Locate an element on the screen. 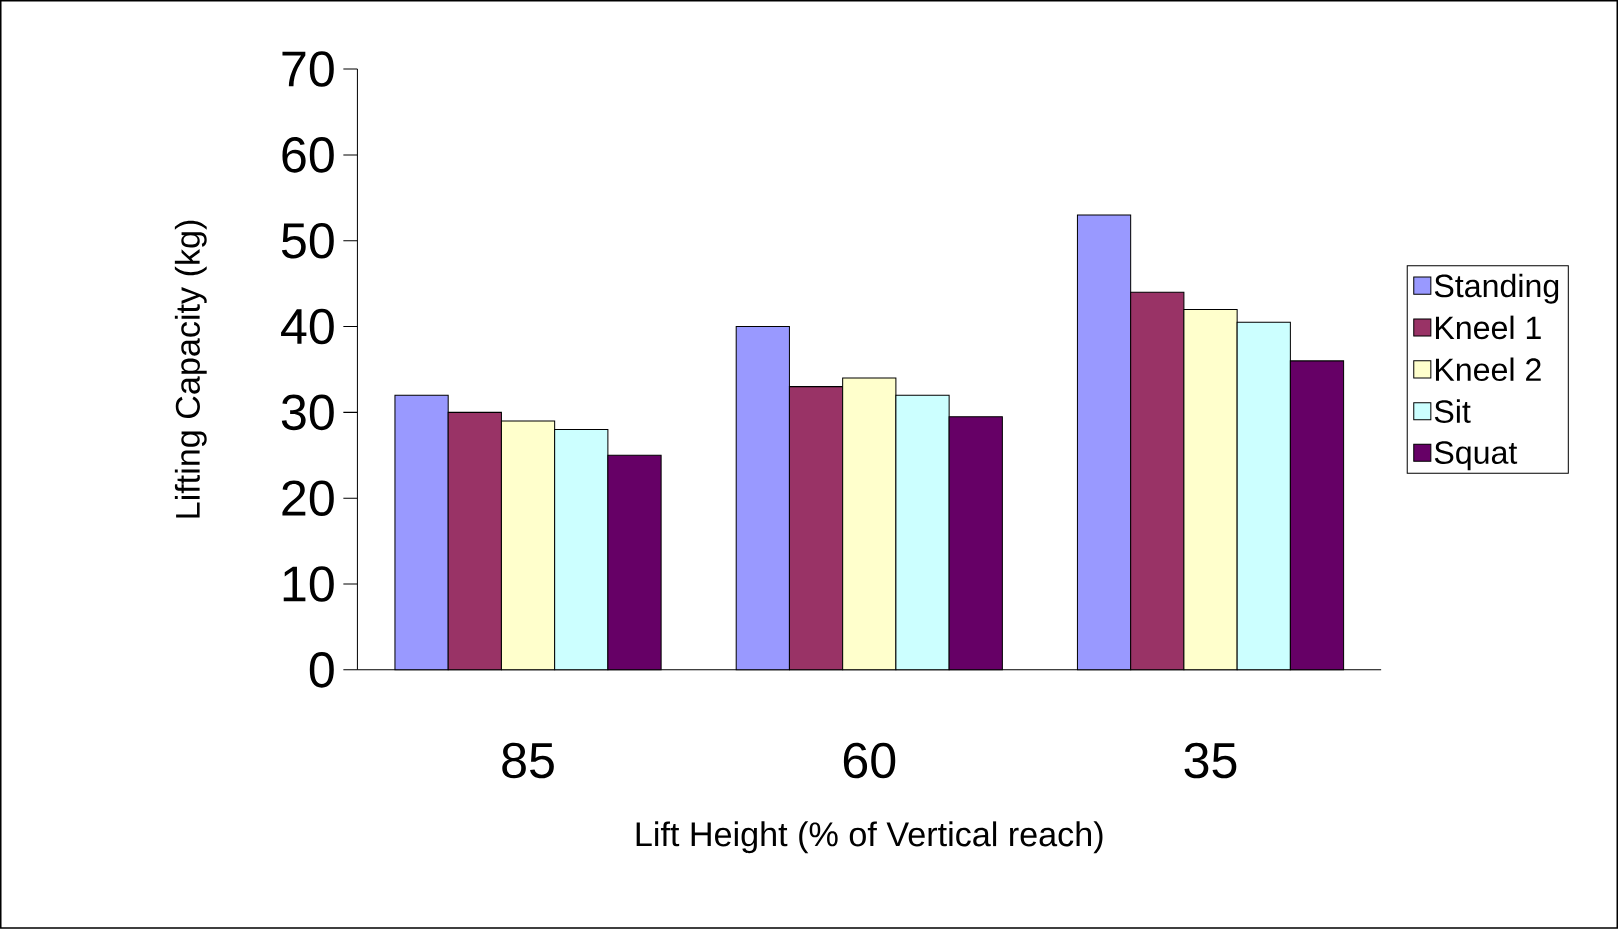  legend-label: Kneel 1 is located at coordinates (1488, 327).